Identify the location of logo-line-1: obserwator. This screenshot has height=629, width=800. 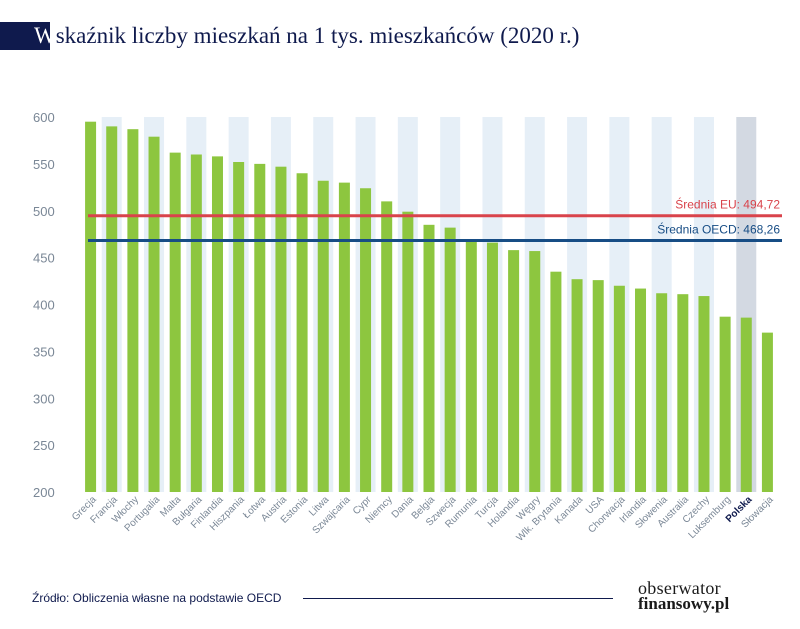
(679, 588).